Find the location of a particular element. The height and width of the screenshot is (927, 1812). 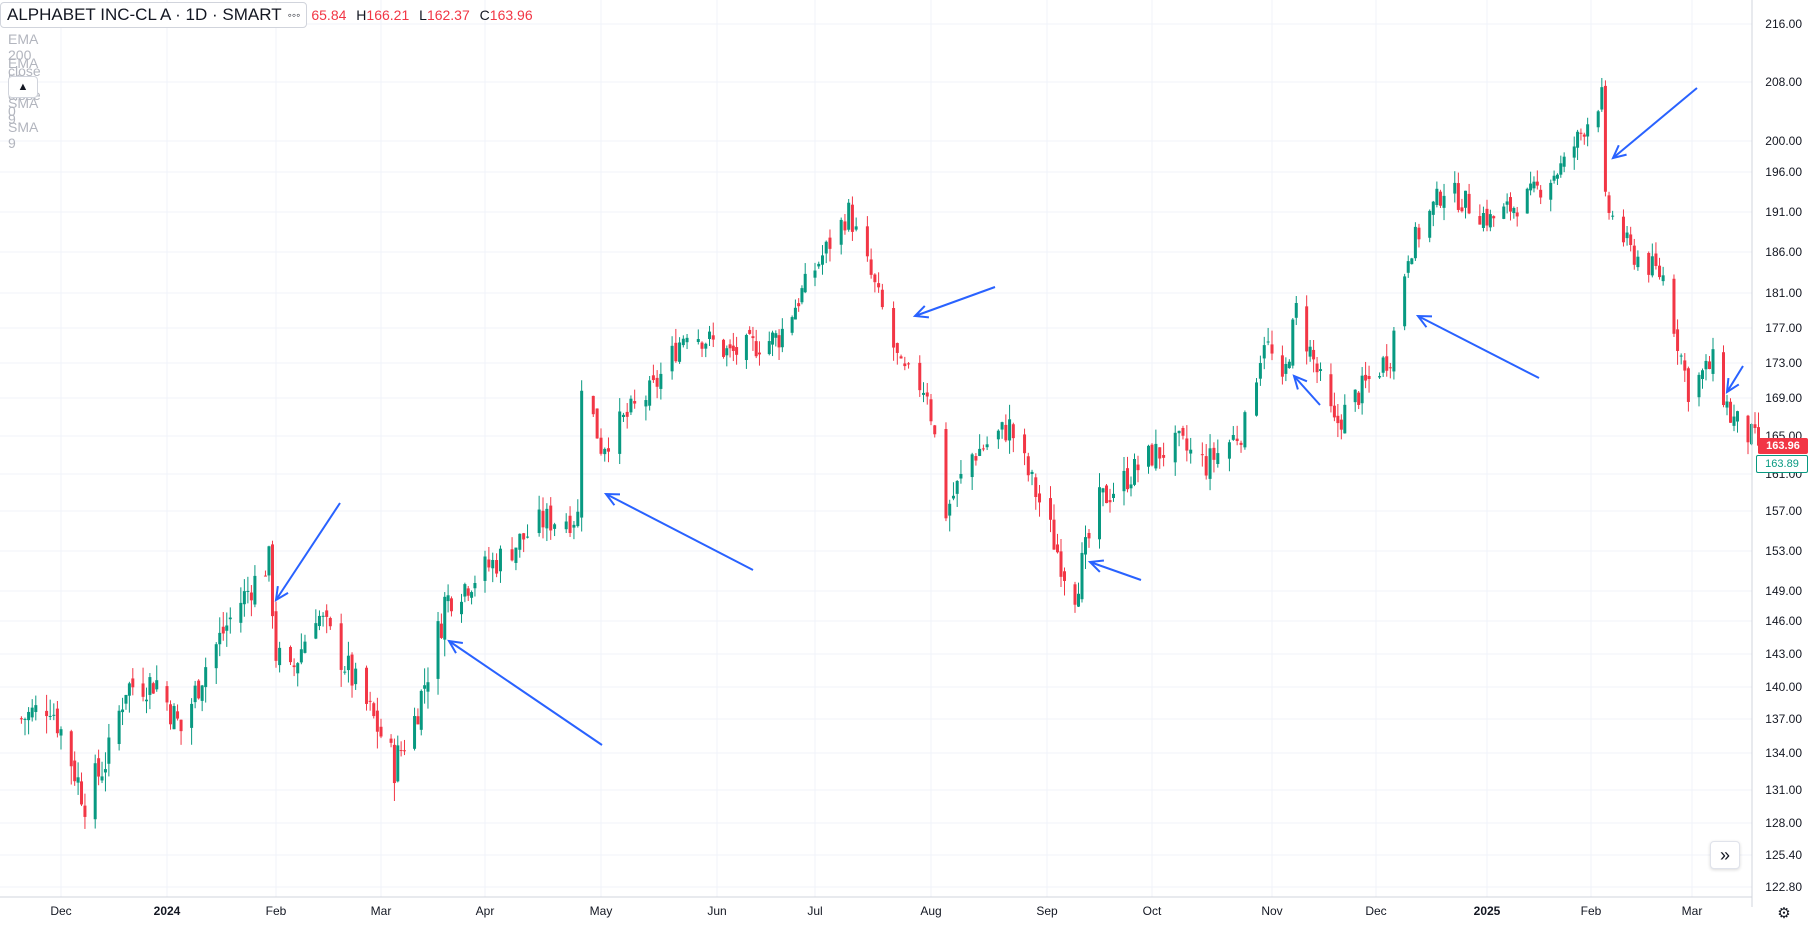

more-dots-icon: ◦◦◦ is located at coordinates (294, 15).